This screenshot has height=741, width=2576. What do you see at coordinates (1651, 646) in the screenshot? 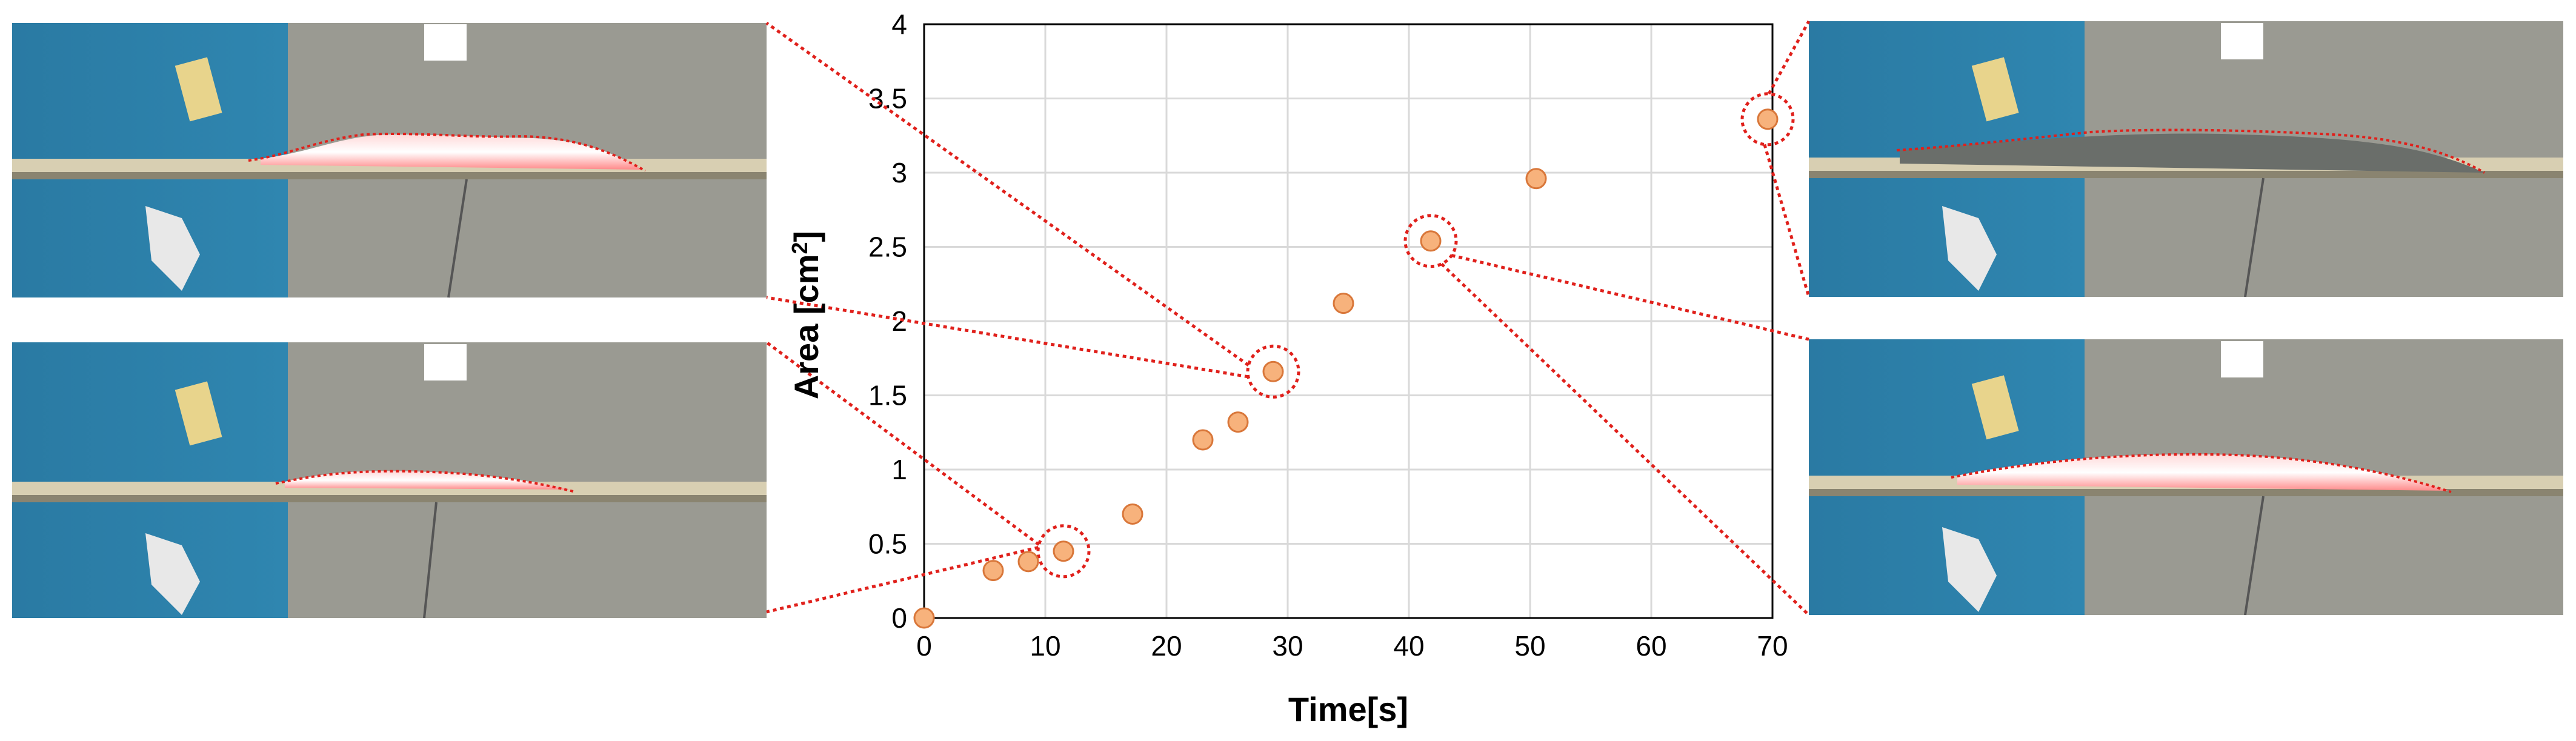
I see `x-tick-label: 60` at bounding box center [1651, 646].